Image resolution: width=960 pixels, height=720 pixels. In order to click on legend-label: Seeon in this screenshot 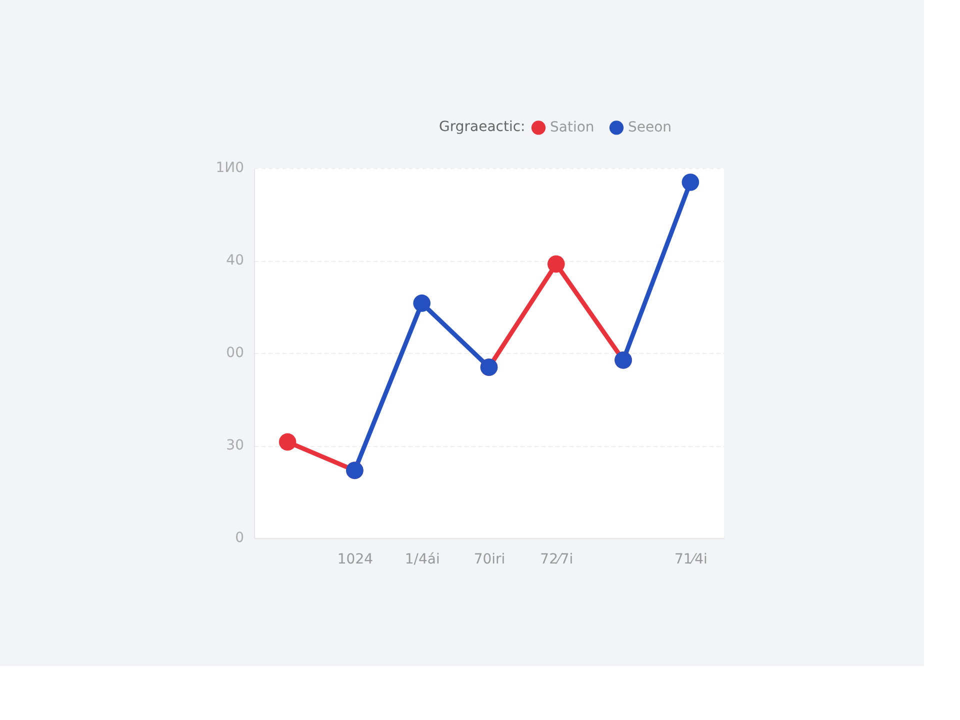, I will do `click(650, 128)`.